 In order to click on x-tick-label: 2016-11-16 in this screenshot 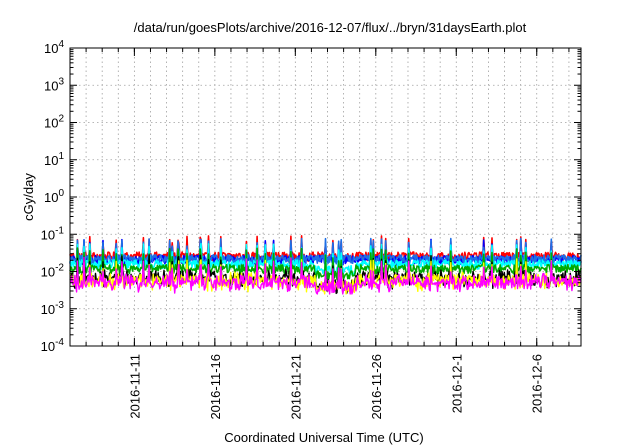, I will do `click(215, 387)`.